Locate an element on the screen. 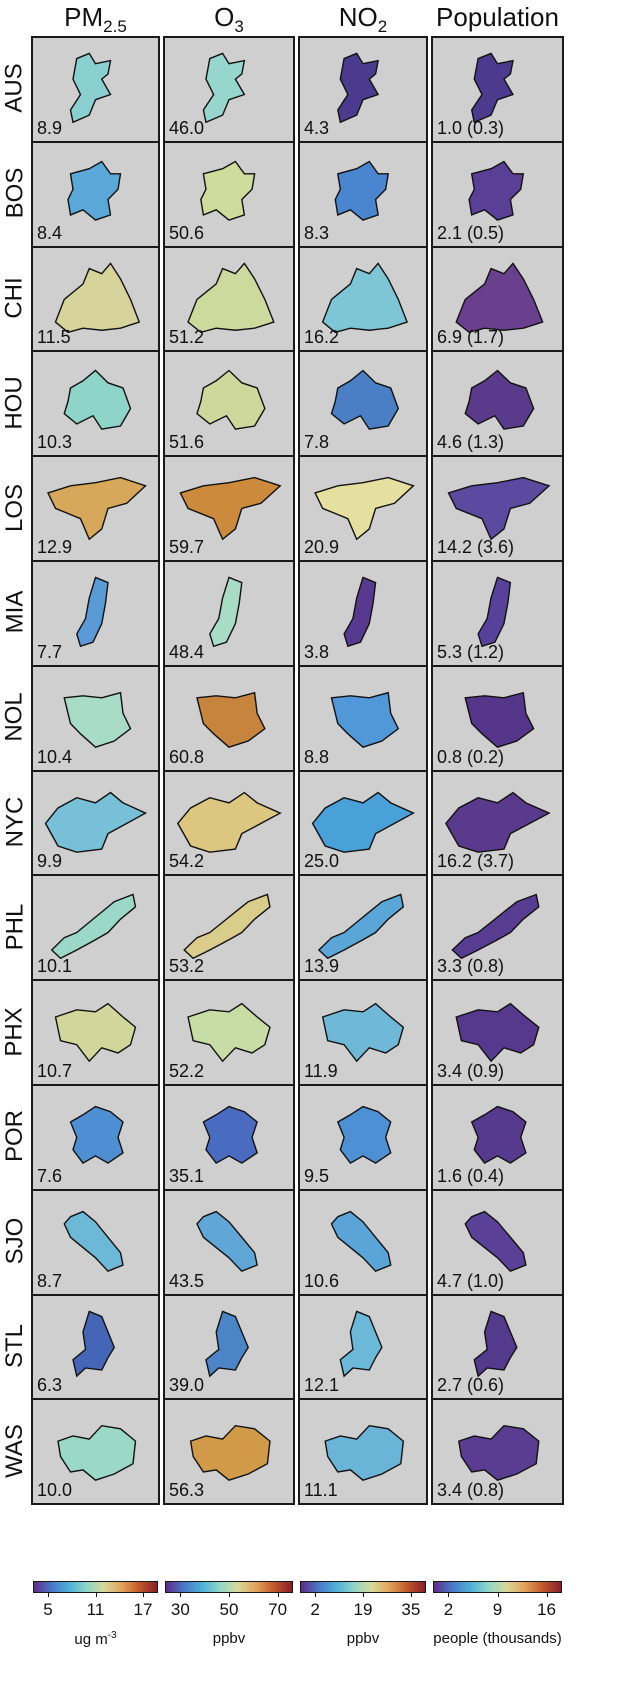 The height and width of the screenshot is (1682, 624). cell-value: 60.8 is located at coordinates (187, 756).